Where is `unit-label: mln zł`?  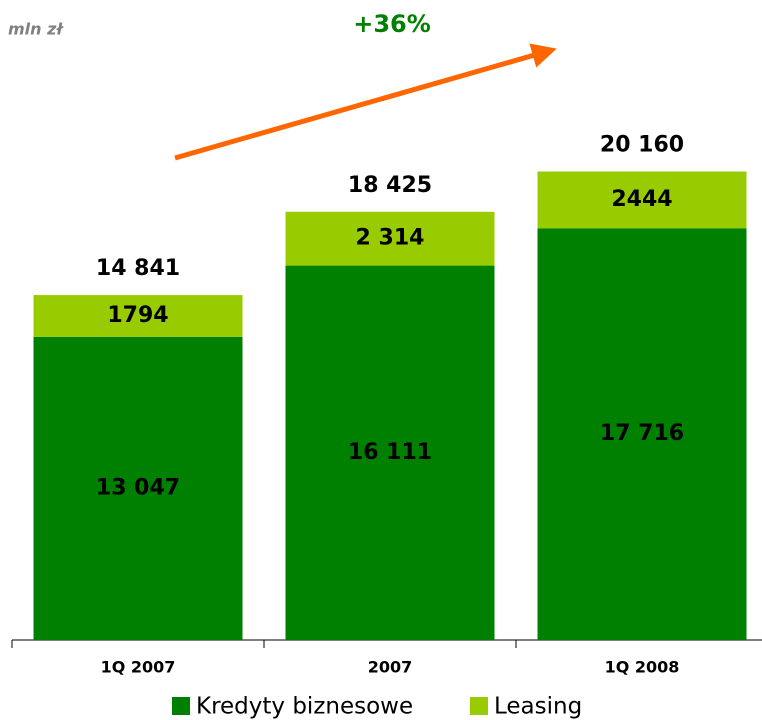 unit-label: mln zł is located at coordinates (36, 29).